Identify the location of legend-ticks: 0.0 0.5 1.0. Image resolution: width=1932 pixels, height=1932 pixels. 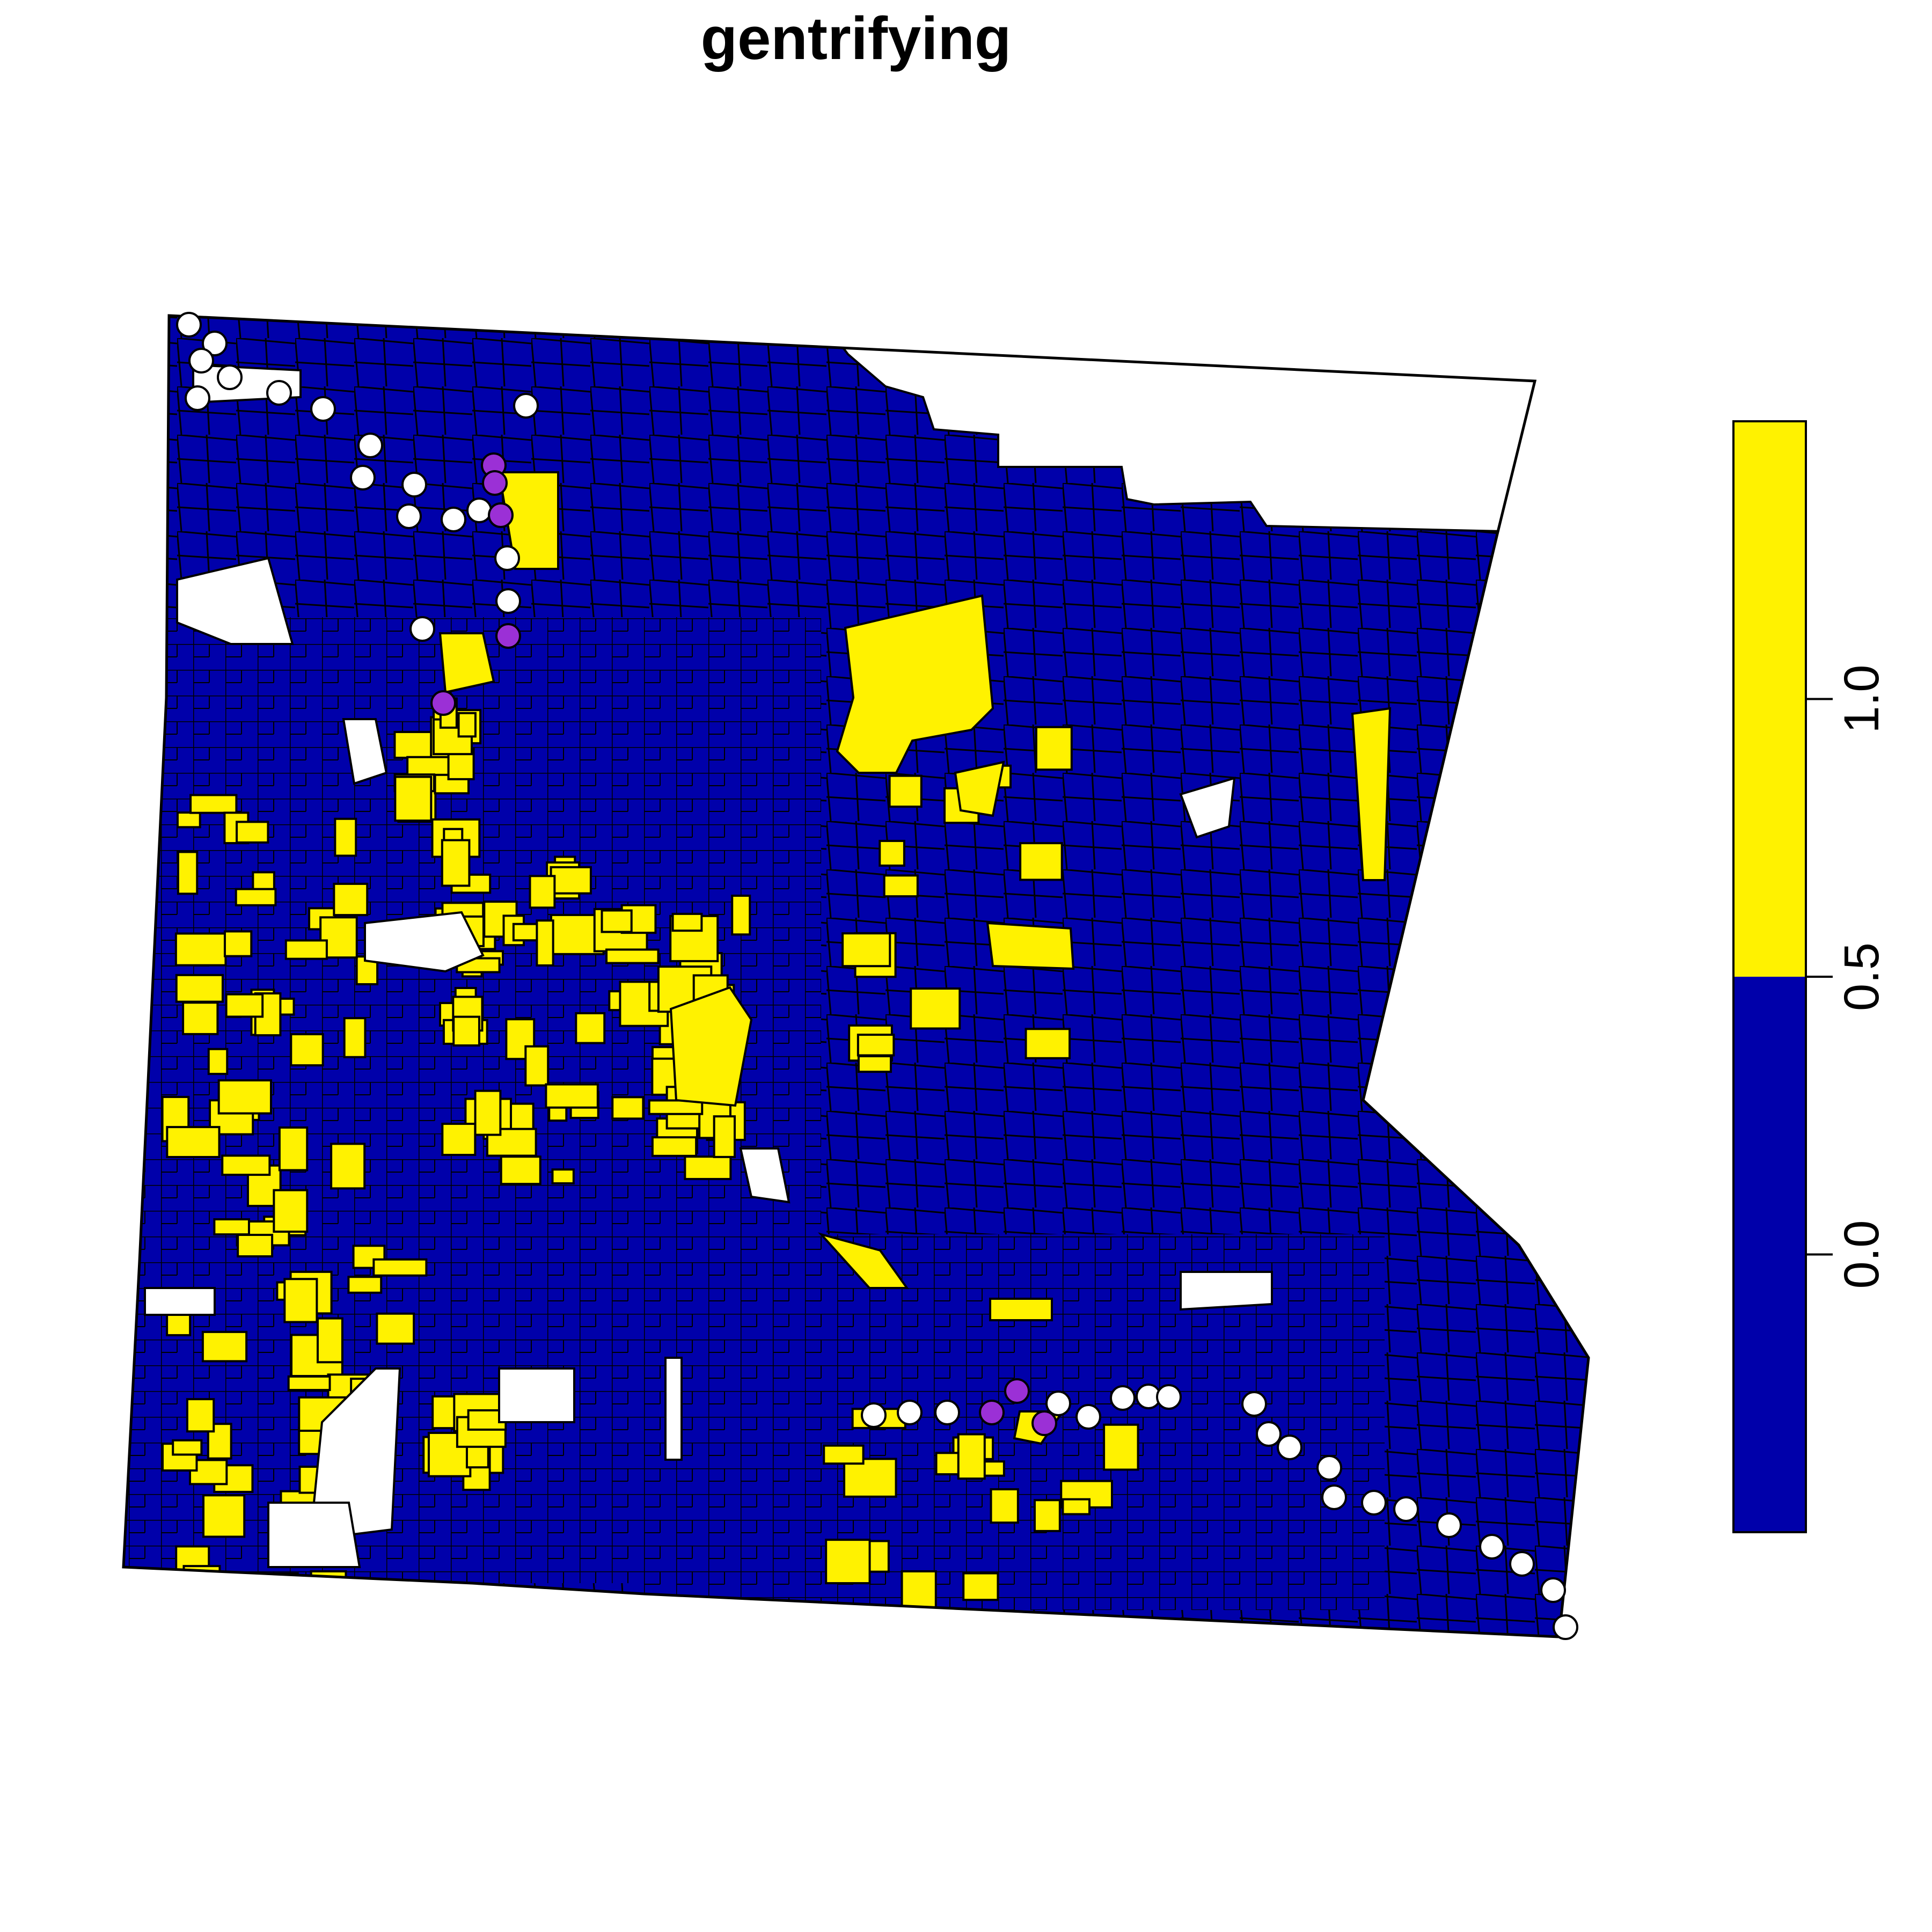
(1847, 977).